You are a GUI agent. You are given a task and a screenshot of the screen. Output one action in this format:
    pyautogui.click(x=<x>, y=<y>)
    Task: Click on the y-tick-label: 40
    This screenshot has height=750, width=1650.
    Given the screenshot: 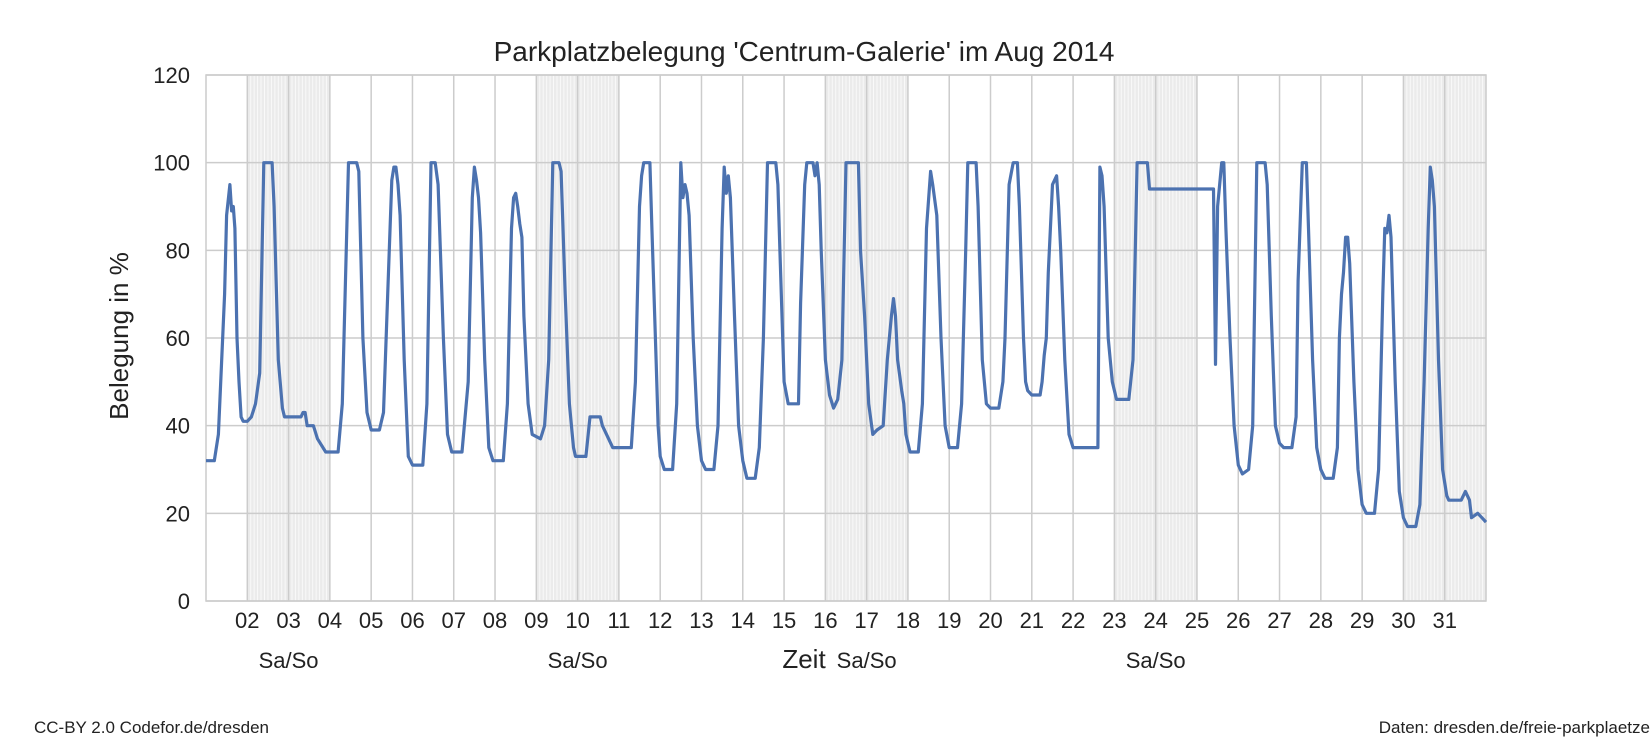 What is the action you would take?
    pyautogui.click(x=178, y=426)
    